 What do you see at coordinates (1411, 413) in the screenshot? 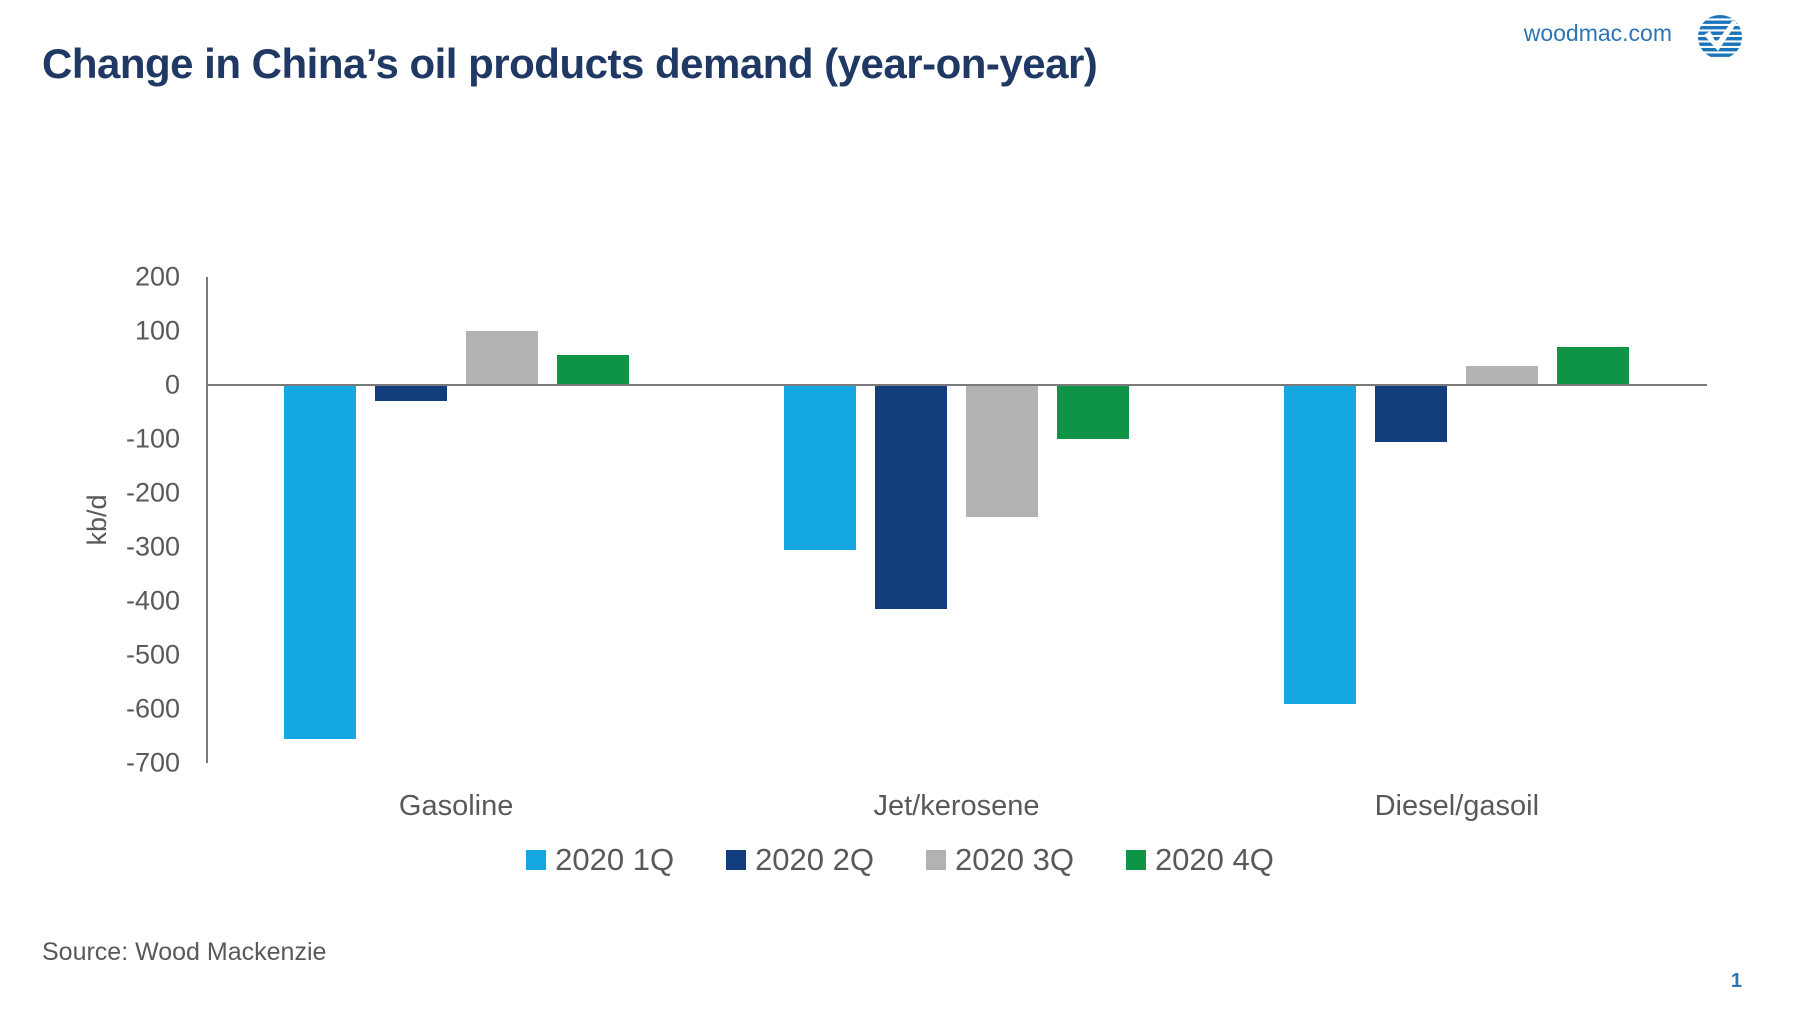
I see `bar-diesel-gasoil-2020-2q` at bounding box center [1411, 413].